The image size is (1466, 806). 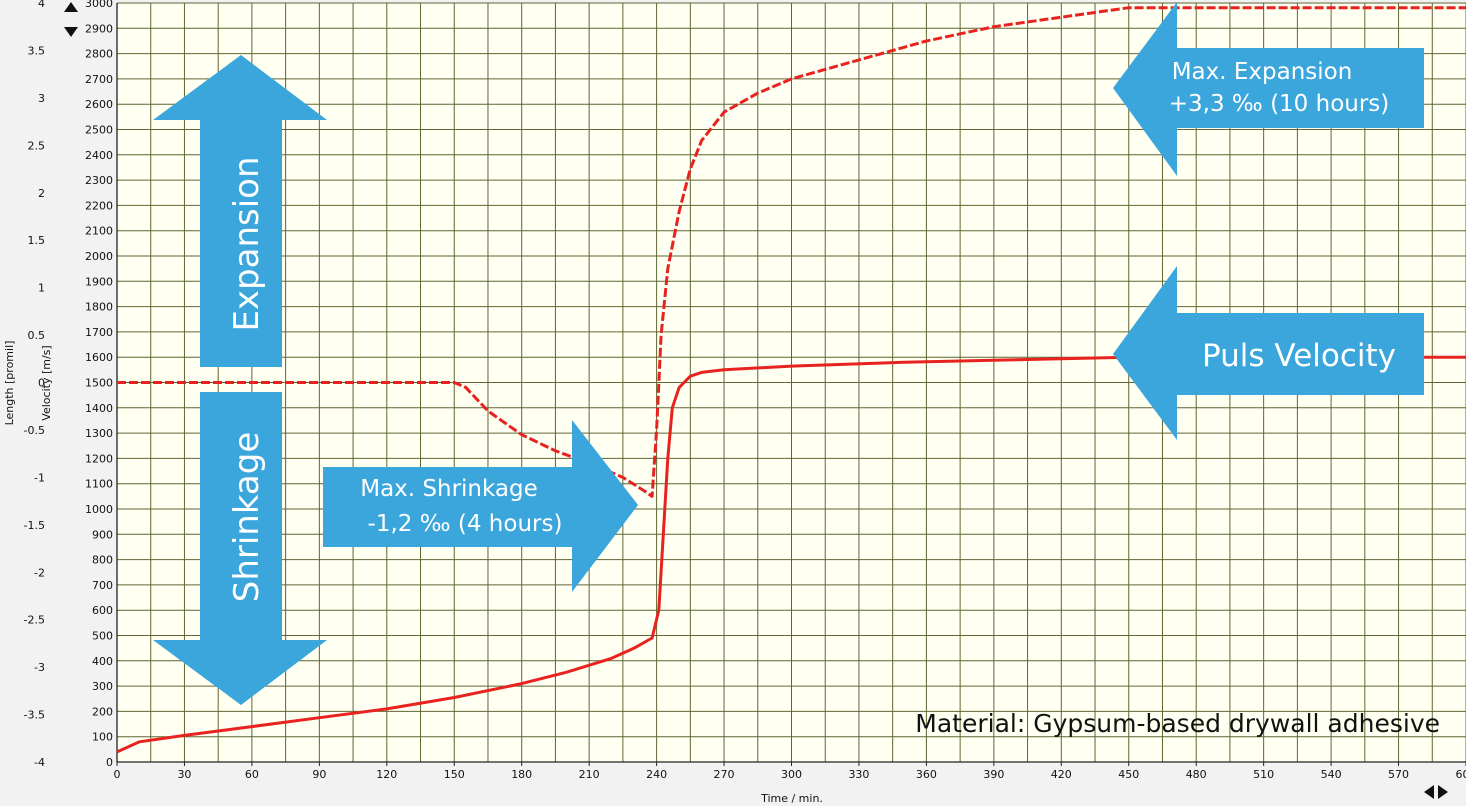 I want to click on length-tick-label: 3.5, so click(x=37, y=50).